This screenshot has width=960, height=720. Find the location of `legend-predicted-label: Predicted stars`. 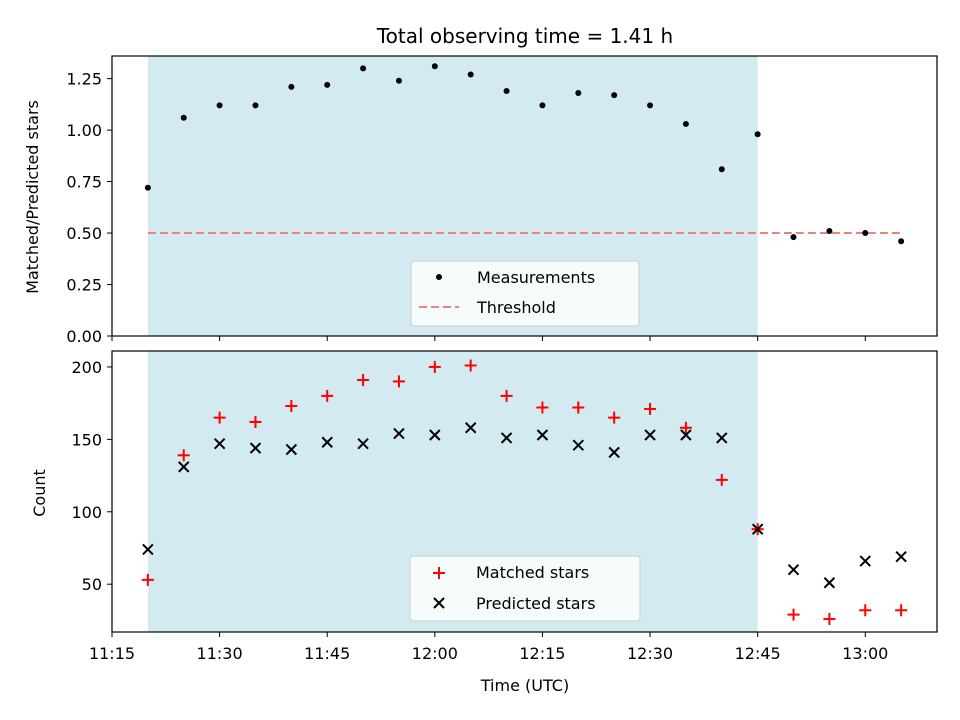

legend-predicted-label: Predicted stars is located at coordinates (536, 603).